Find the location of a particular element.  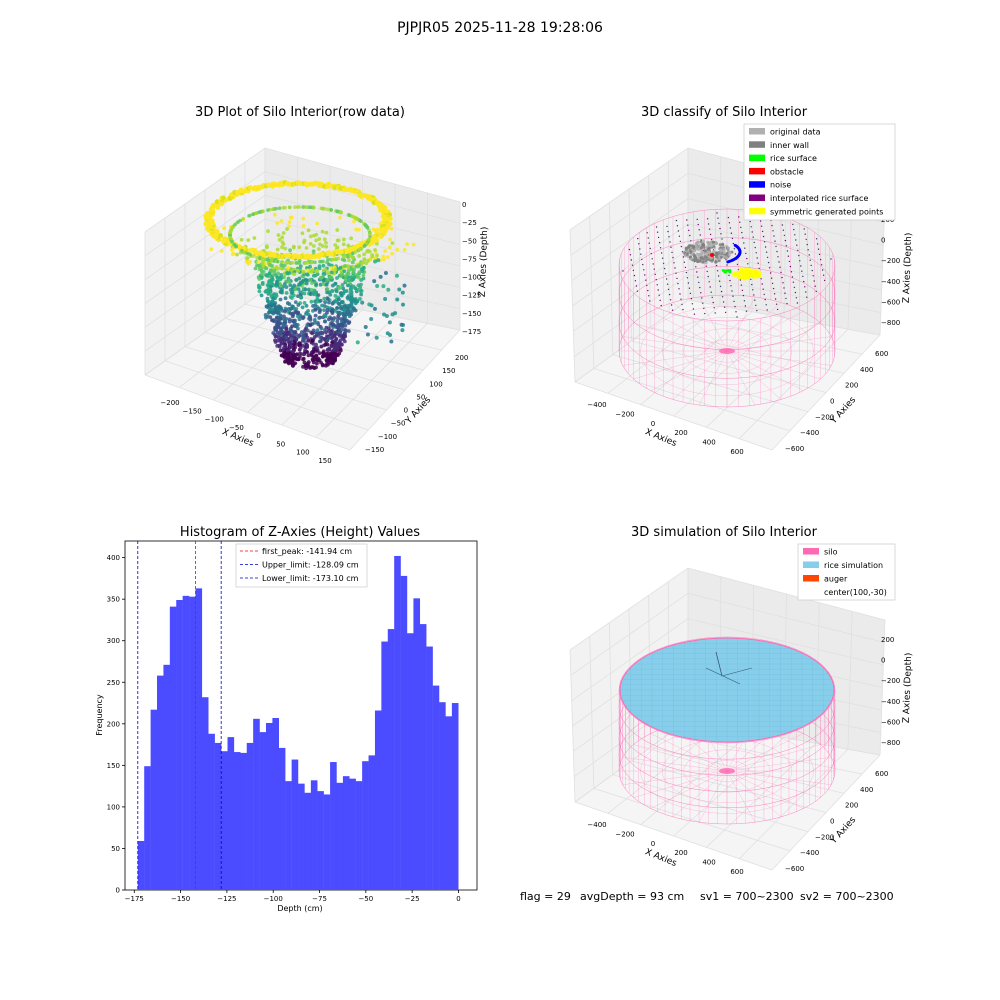

raw-3d-x-tick-label: 150 is located at coordinates (324, 461).